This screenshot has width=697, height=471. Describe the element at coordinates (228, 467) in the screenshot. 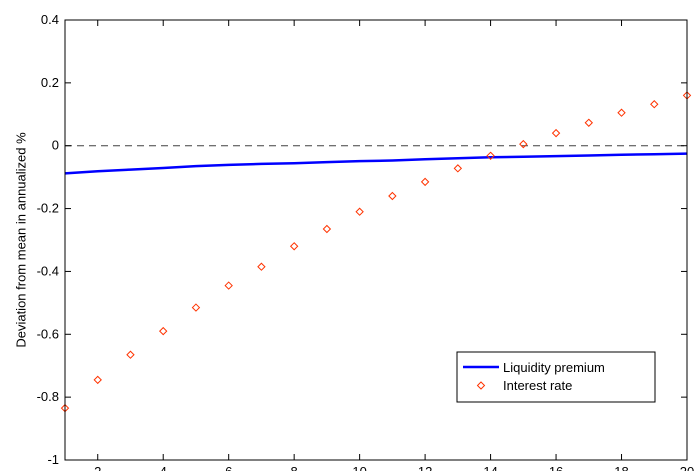

I see `x-tick-label: 6` at that location.